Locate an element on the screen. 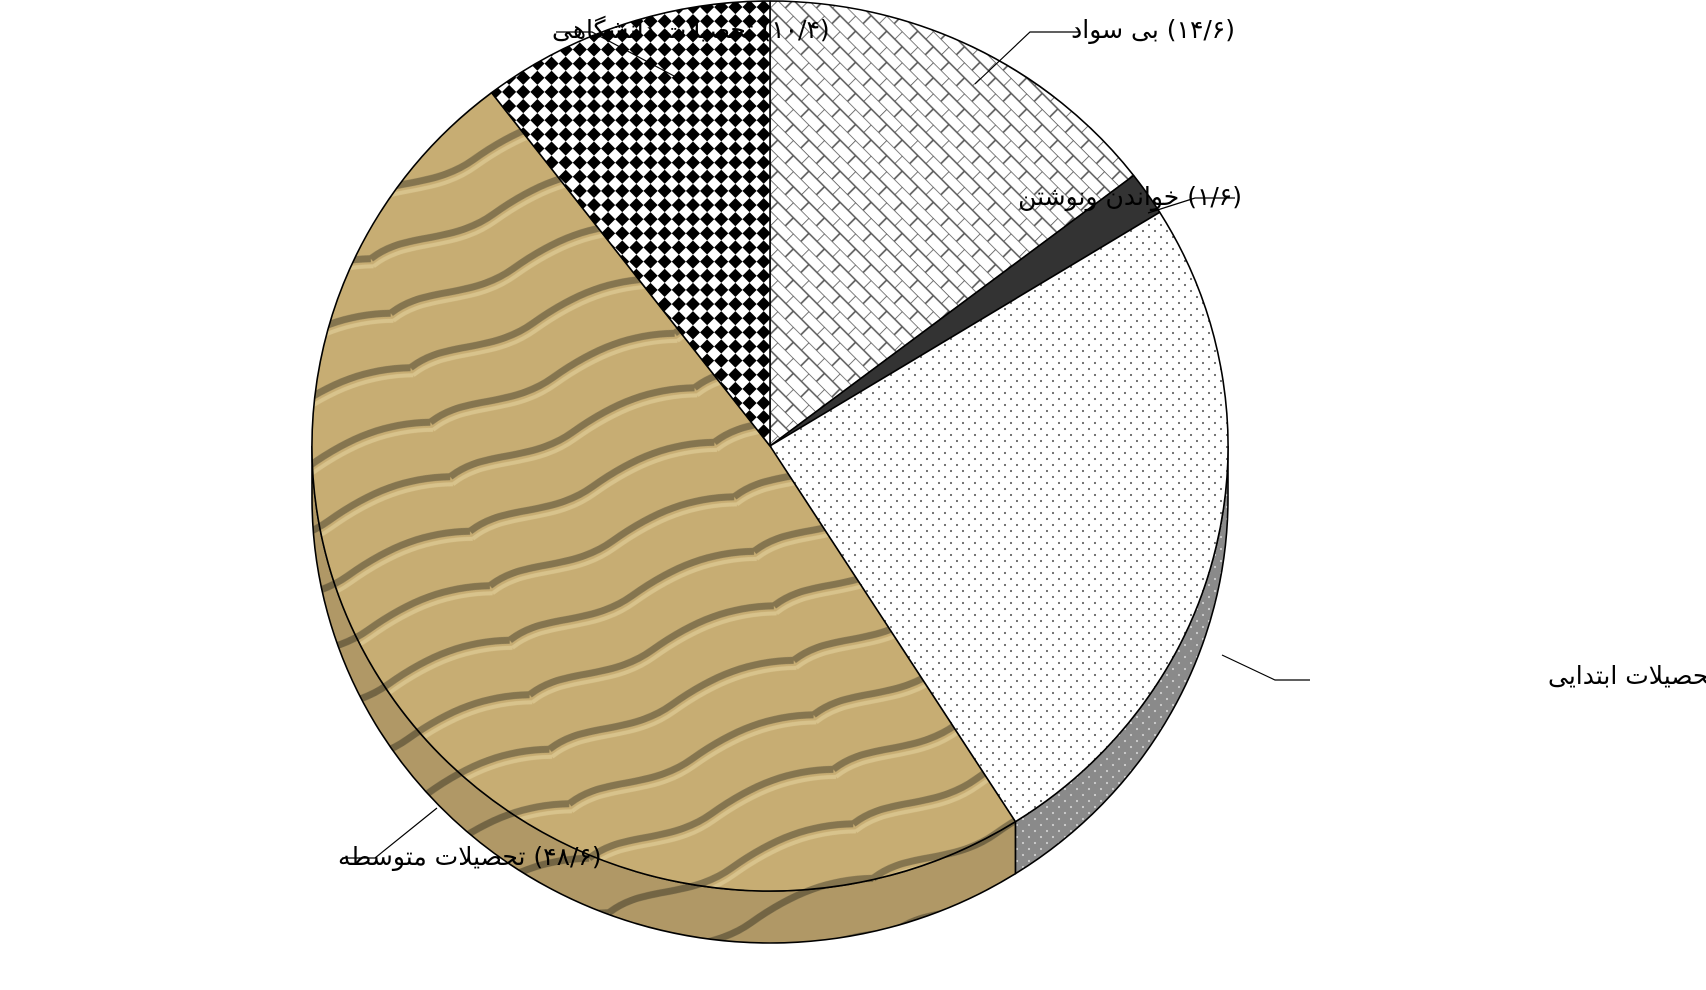  leader-line-secondary is located at coordinates (390, 833).